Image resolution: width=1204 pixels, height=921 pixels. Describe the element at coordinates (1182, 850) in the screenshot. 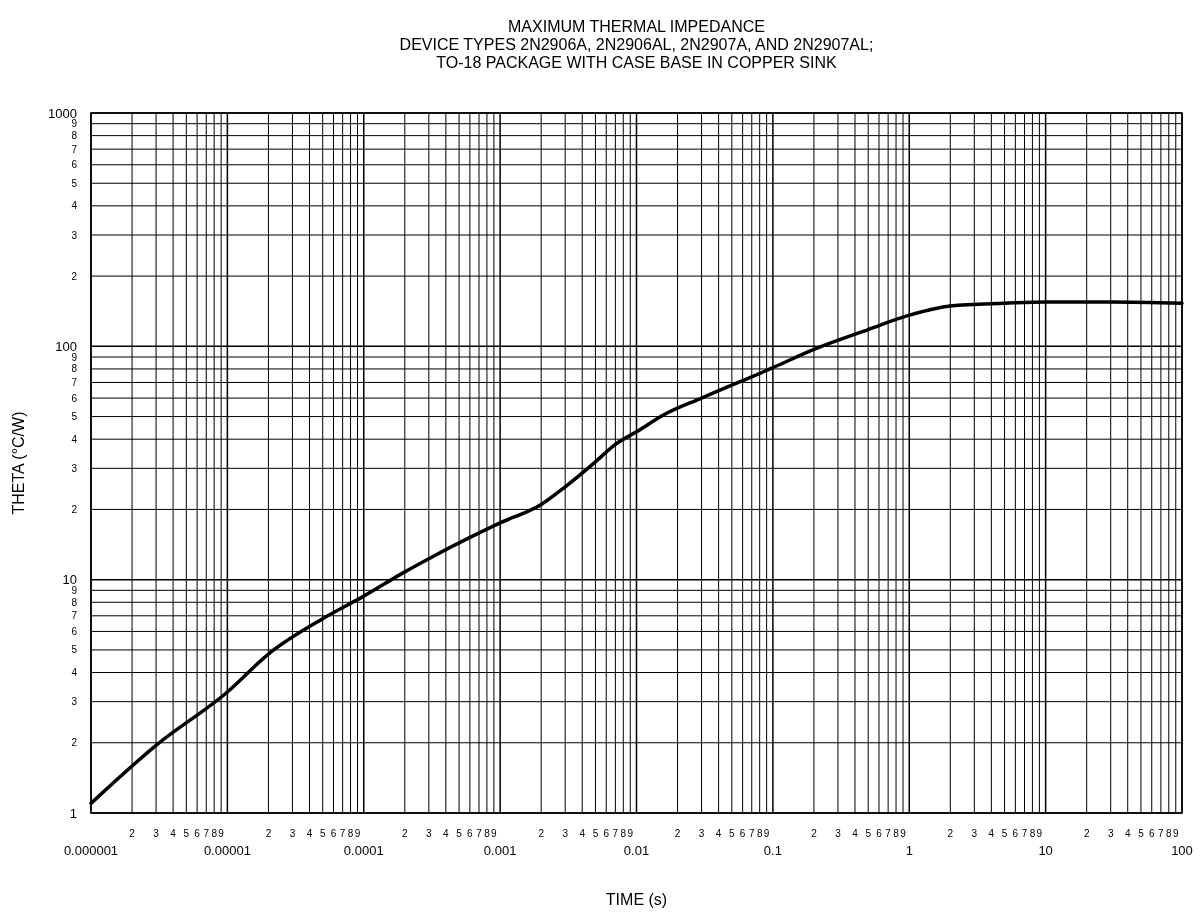

I see `x-tick-label: 100` at that location.